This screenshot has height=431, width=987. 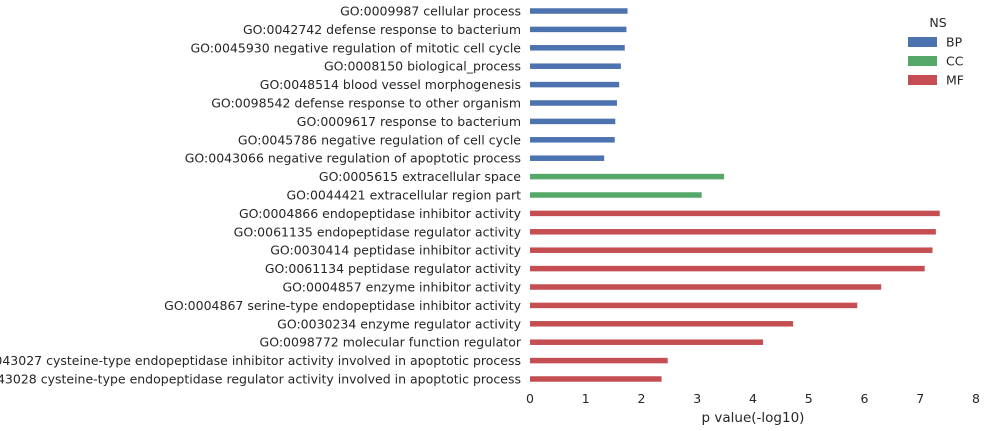 What do you see at coordinates (409, 121) in the screenshot?
I see `category-label: GO:0009617 response to bacterium` at bounding box center [409, 121].